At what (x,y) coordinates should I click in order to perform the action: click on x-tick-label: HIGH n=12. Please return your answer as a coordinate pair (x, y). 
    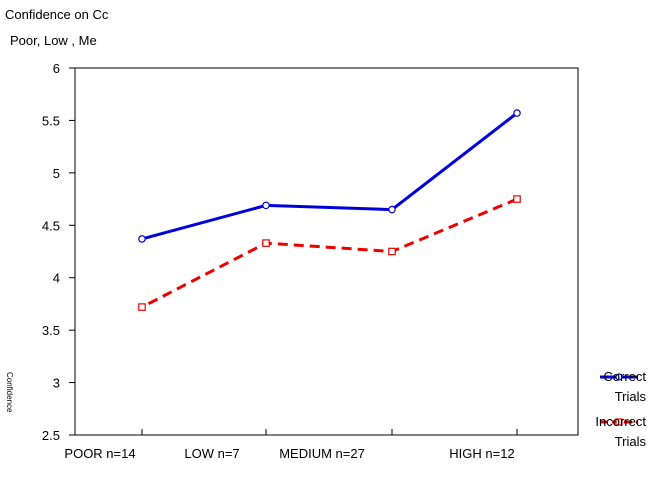
    Looking at the image, I should click on (481, 453).